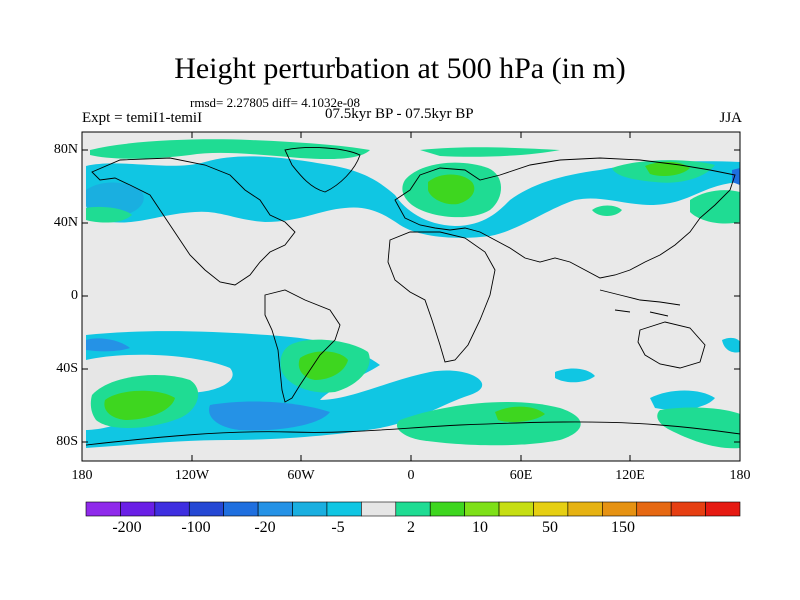  What do you see at coordinates (275, 102) in the screenshot?
I see `stats-line: rmsd= 2.27805 diff= 4.1032e-08` at bounding box center [275, 102].